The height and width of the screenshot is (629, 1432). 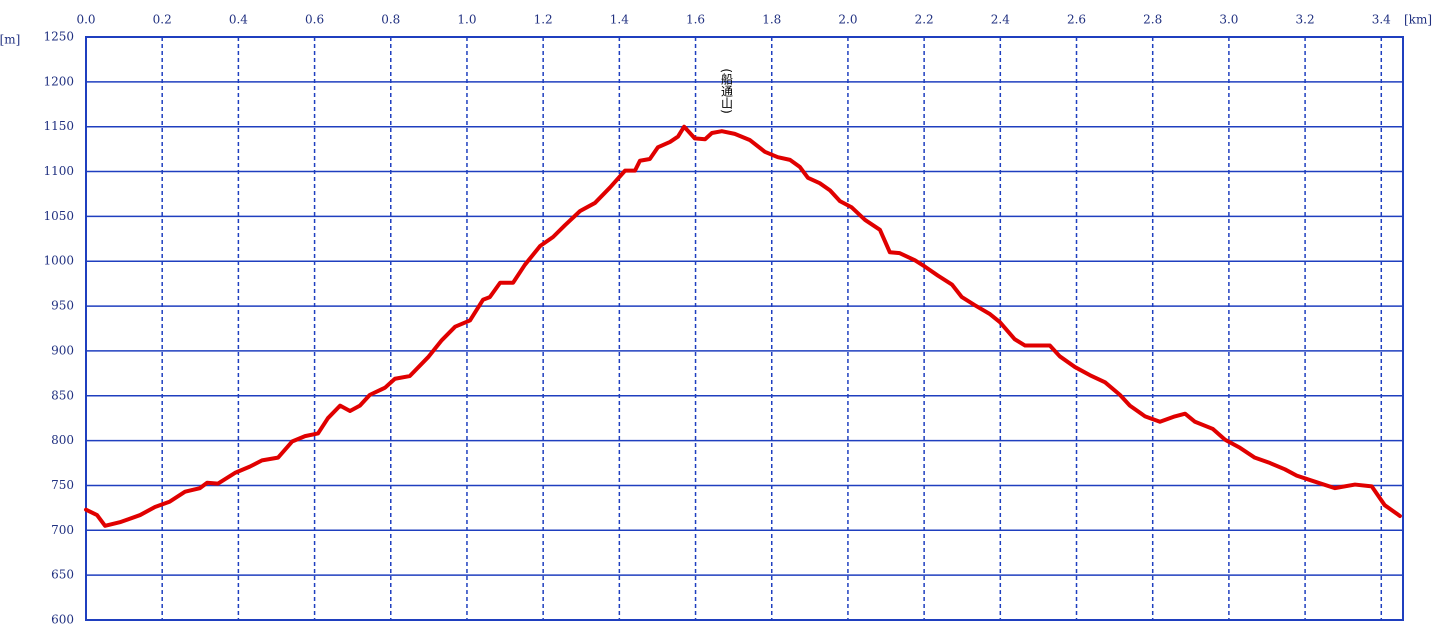 What do you see at coordinates (62, 575) in the screenshot?
I see `y-tick-label: 650` at bounding box center [62, 575].